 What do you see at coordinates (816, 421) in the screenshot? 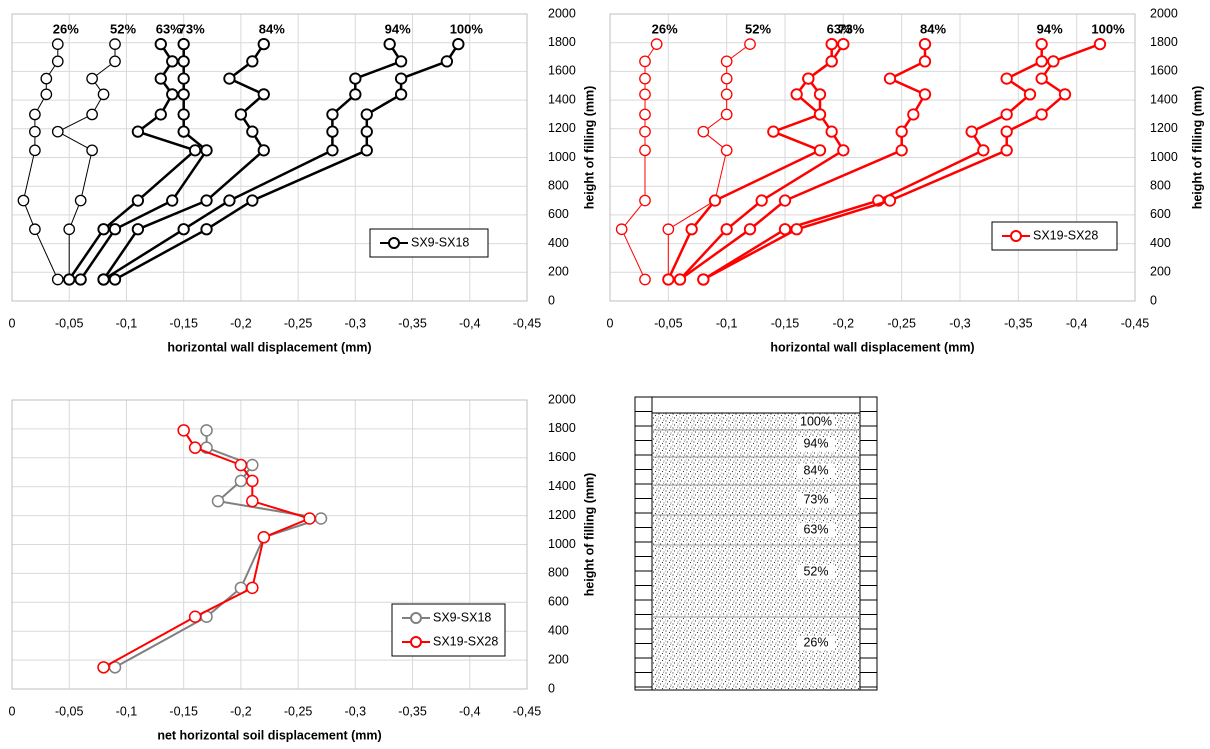
I see `layer-label: 100%` at bounding box center [816, 421].